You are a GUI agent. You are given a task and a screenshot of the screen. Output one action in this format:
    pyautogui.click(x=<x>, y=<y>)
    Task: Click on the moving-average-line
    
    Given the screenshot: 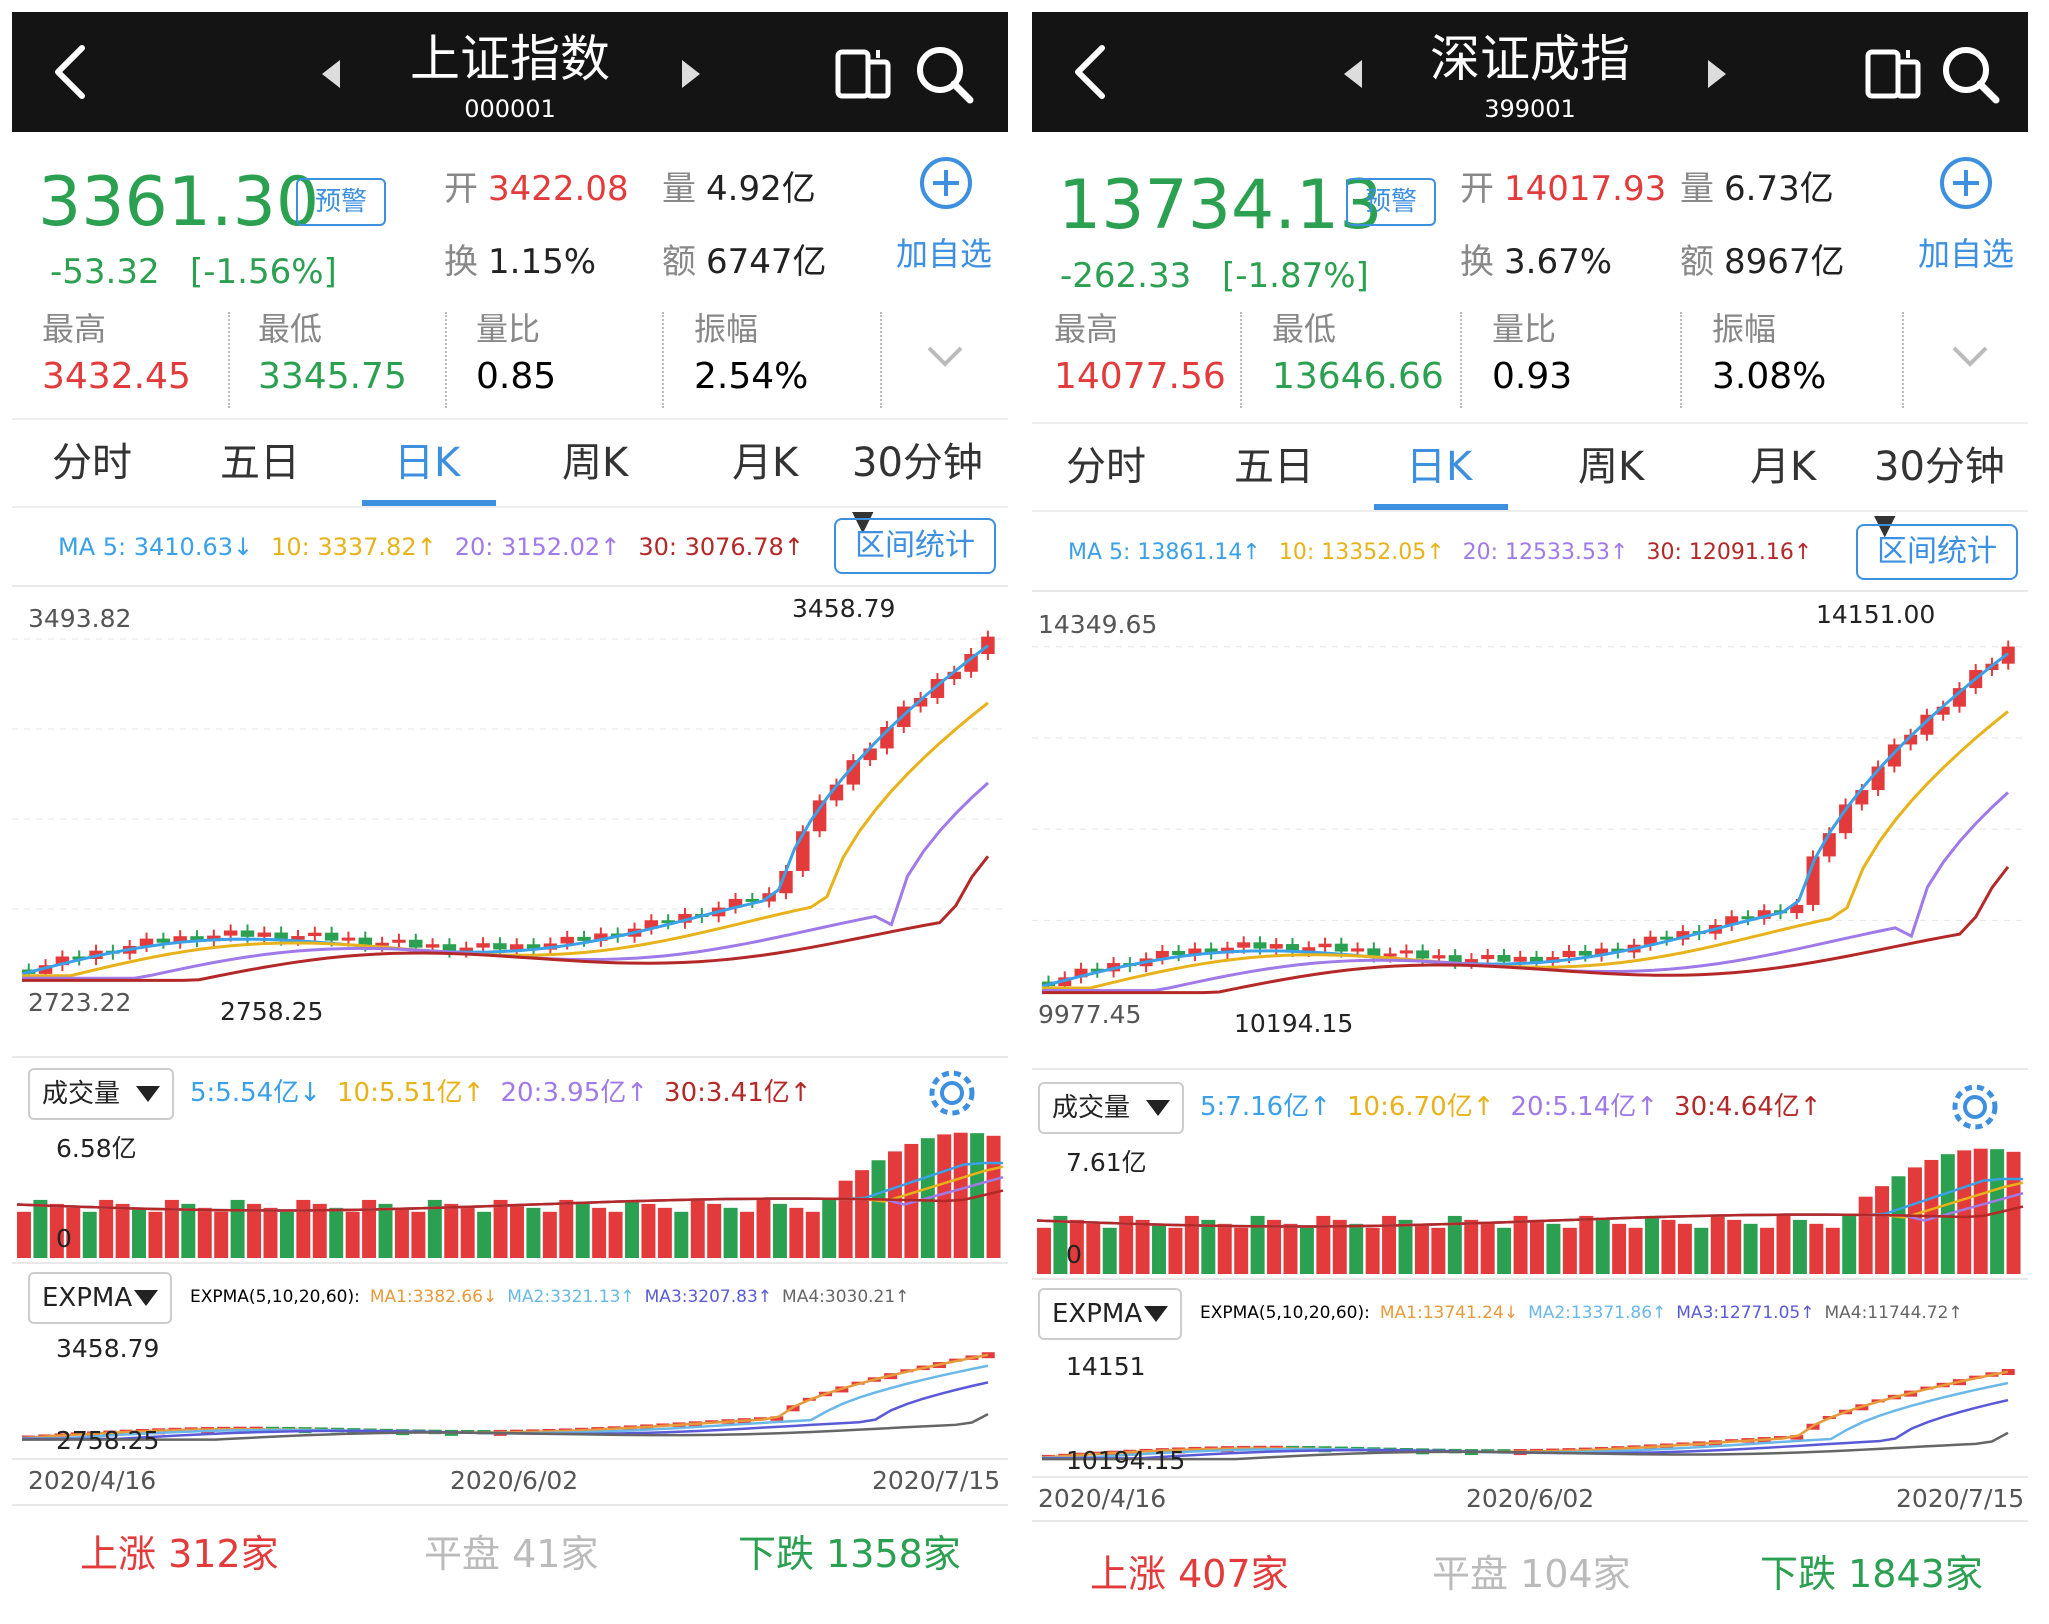 What is the action you would take?
    pyautogui.click(x=506, y=918)
    